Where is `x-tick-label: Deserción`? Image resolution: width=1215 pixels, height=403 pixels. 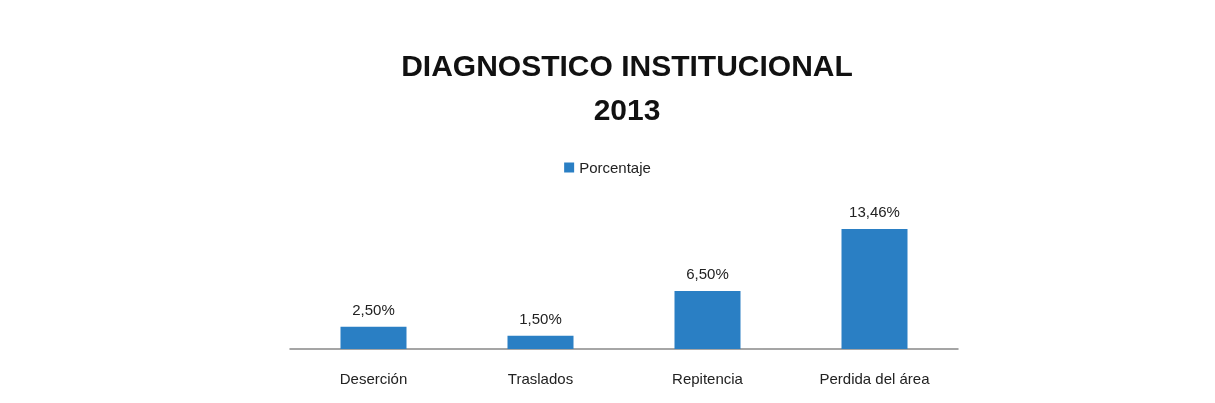
x-tick-label: Deserción is located at coordinates (373, 378).